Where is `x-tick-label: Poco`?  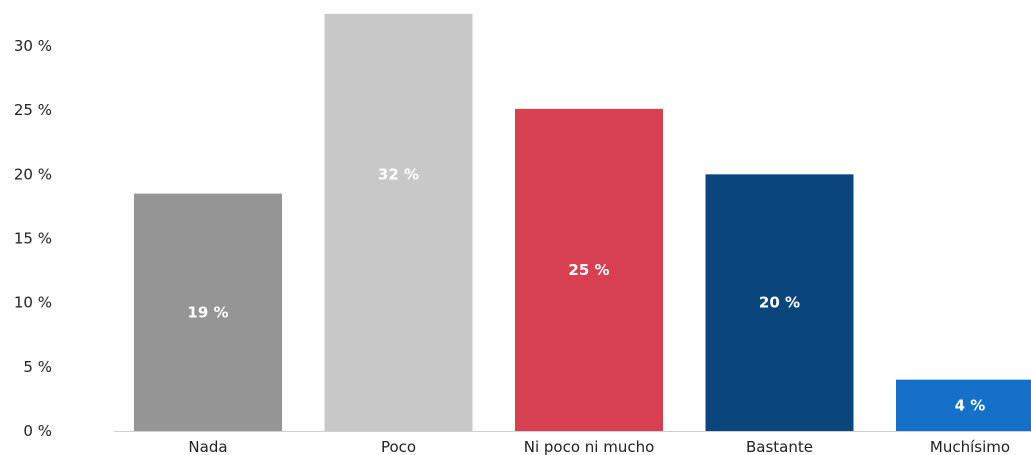 x-tick-label: Poco is located at coordinates (398, 446).